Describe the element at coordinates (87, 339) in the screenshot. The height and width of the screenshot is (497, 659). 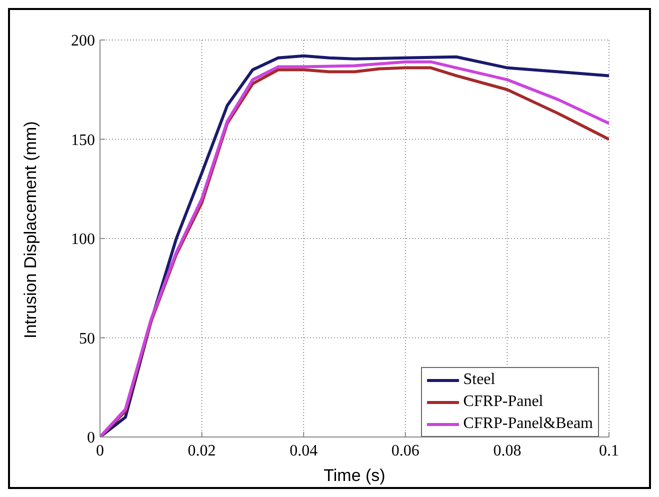
I see `y-tick-label: 50` at that location.